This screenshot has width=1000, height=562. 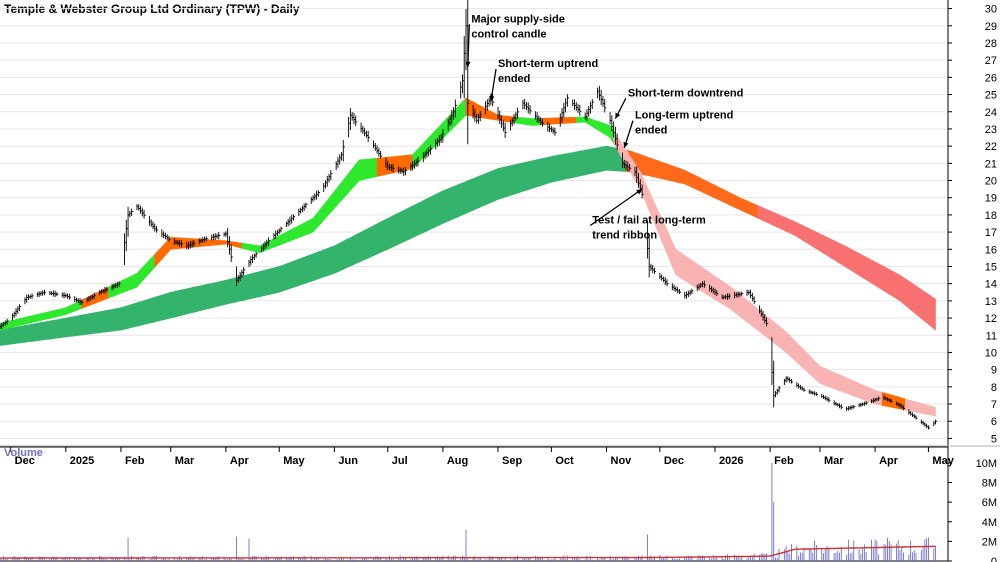 I want to click on annotation: Long-term uptrend ended, so click(x=678, y=129).